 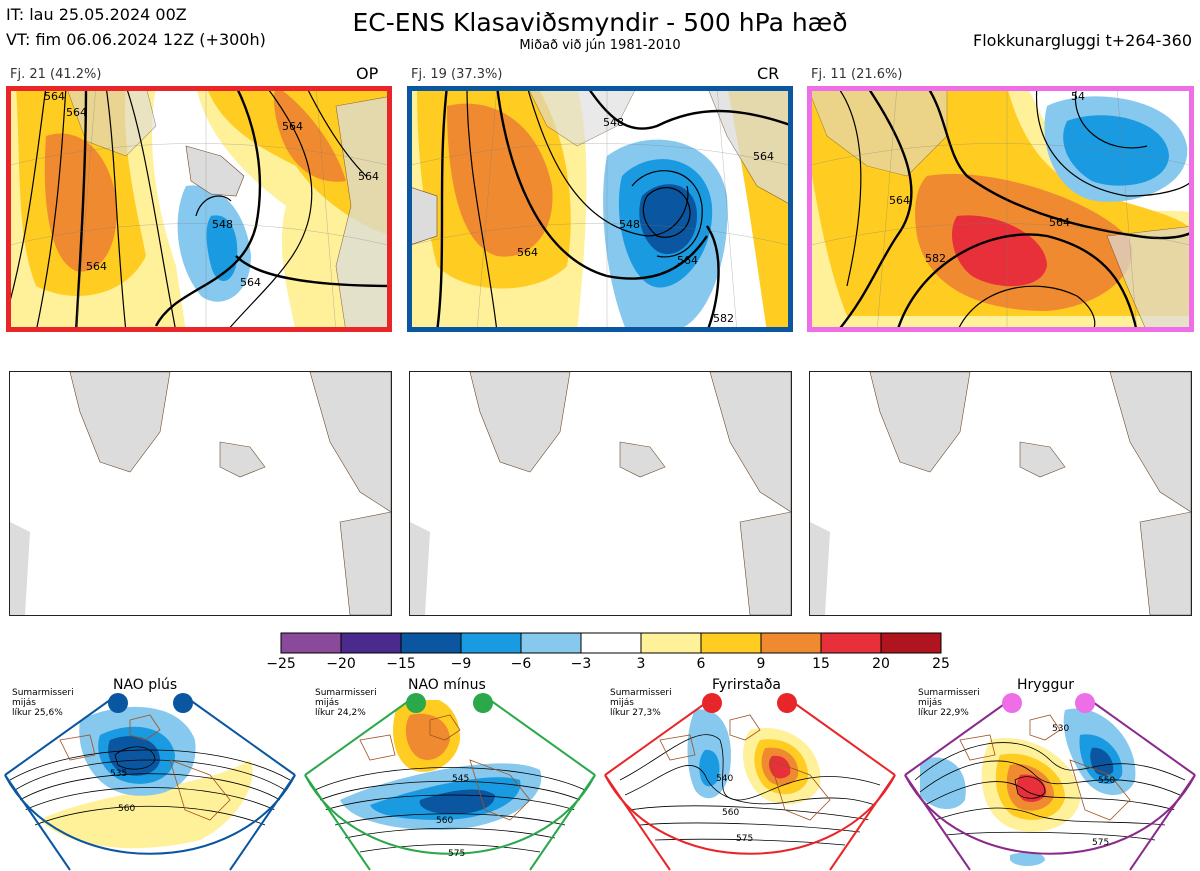 What do you see at coordinates (821, 664) in the screenshot?
I see `colorbar-tick-label: 15` at bounding box center [821, 664].